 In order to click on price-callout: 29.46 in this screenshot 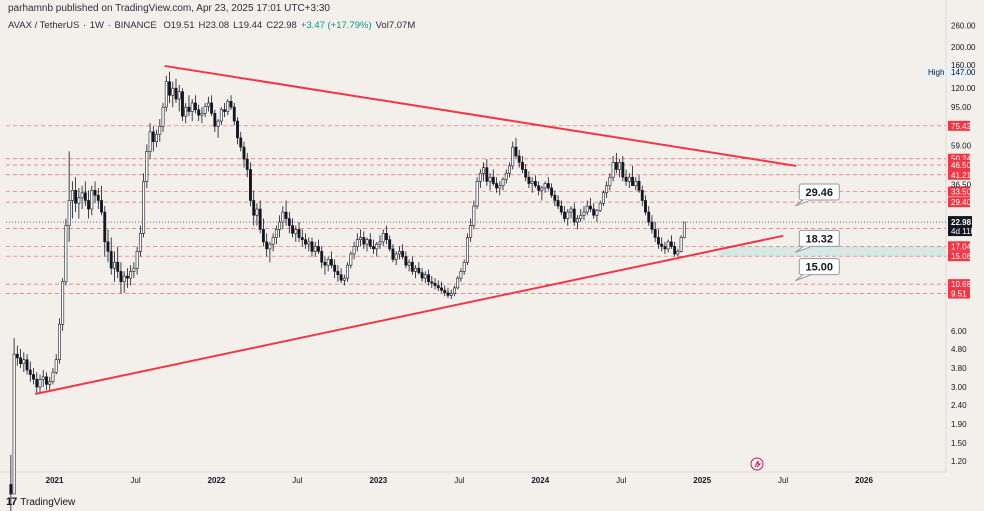, I will do `click(817, 195)`.